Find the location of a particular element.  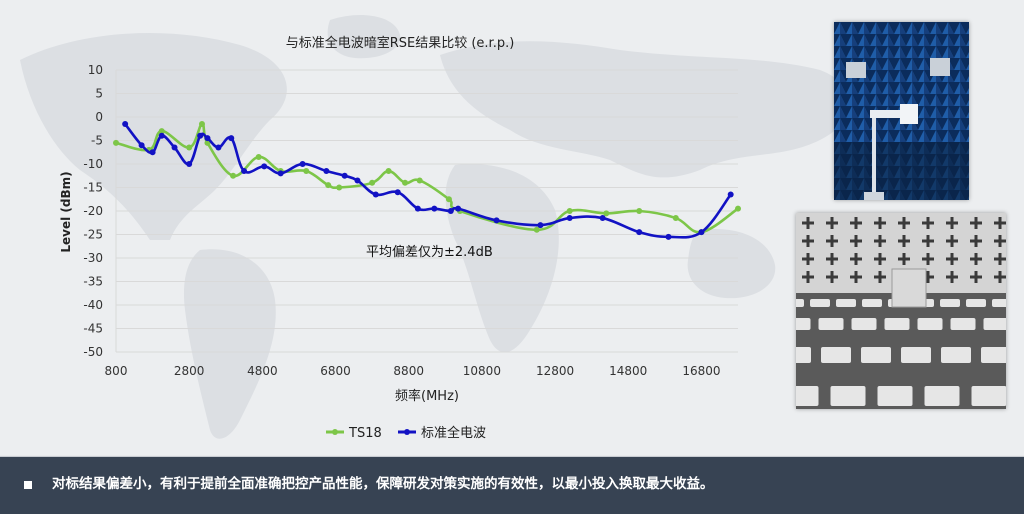

y-tick-label: -30 is located at coordinates (93, 258).